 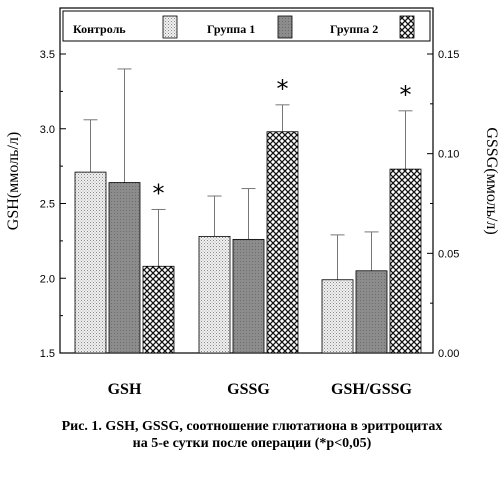 What do you see at coordinates (47, 55) in the screenshot?
I see `y-tick-label-left: 3.5` at bounding box center [47, 55].